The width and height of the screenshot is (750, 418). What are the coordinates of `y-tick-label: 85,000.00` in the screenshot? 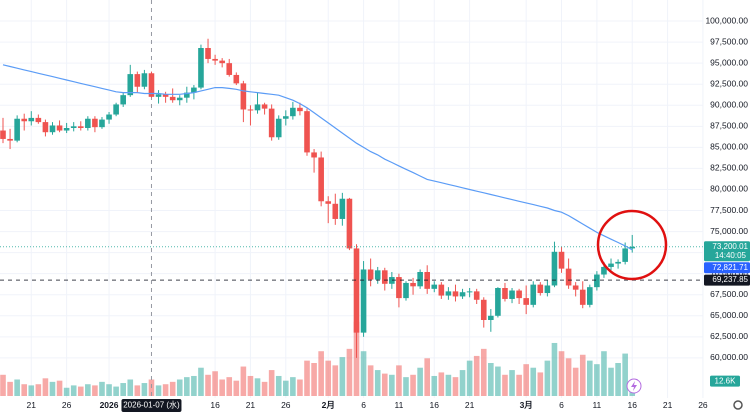 It's located at (729, 147).